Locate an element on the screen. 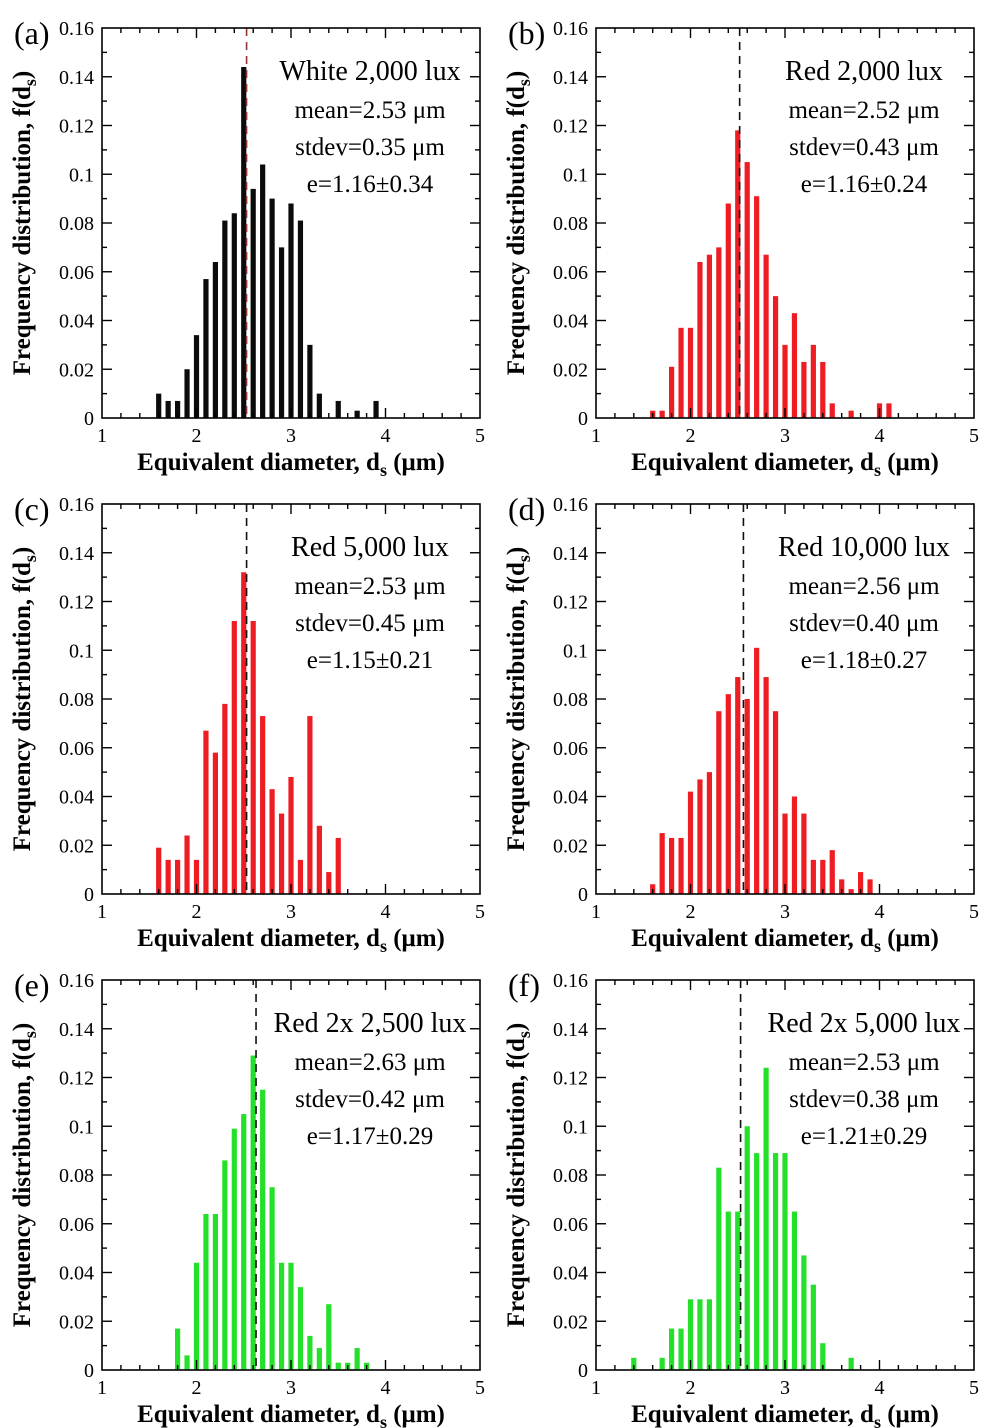 This screenshot has height=1428, width=988. histogram-bars is located at coordinates (248, 733).